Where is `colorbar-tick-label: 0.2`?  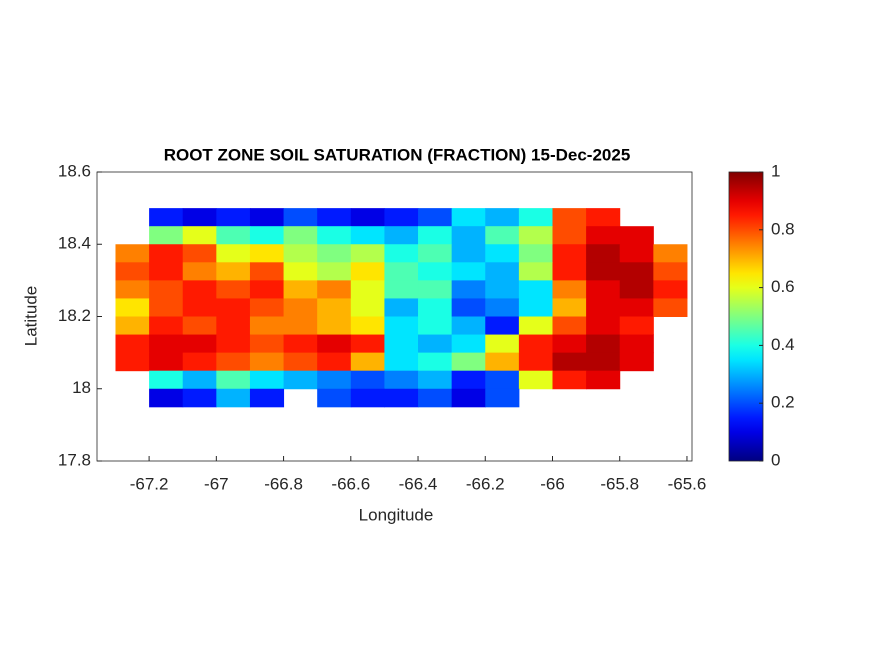 colorbar-tick-label: 0.2 is located at coordinates (783, 402).